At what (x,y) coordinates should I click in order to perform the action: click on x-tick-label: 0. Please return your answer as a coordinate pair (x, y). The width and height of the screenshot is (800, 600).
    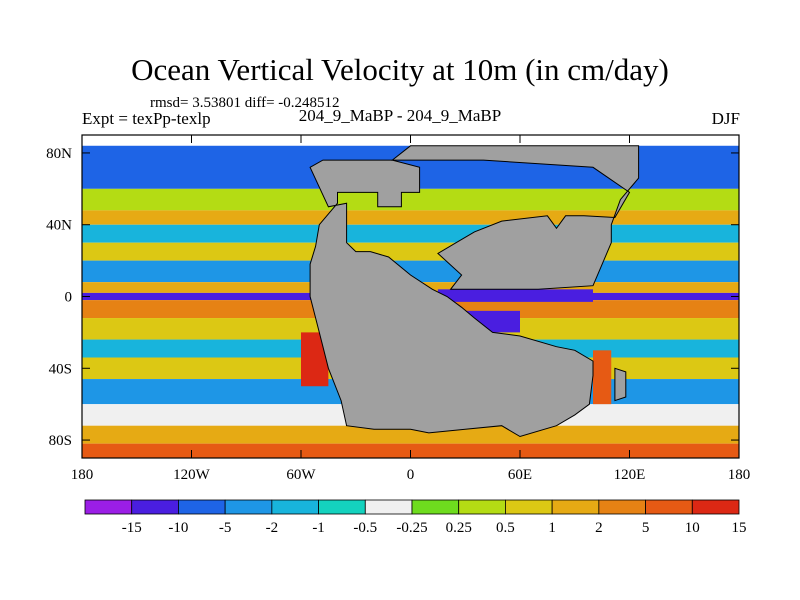
    Looking at the image, I should click on (411, 475).